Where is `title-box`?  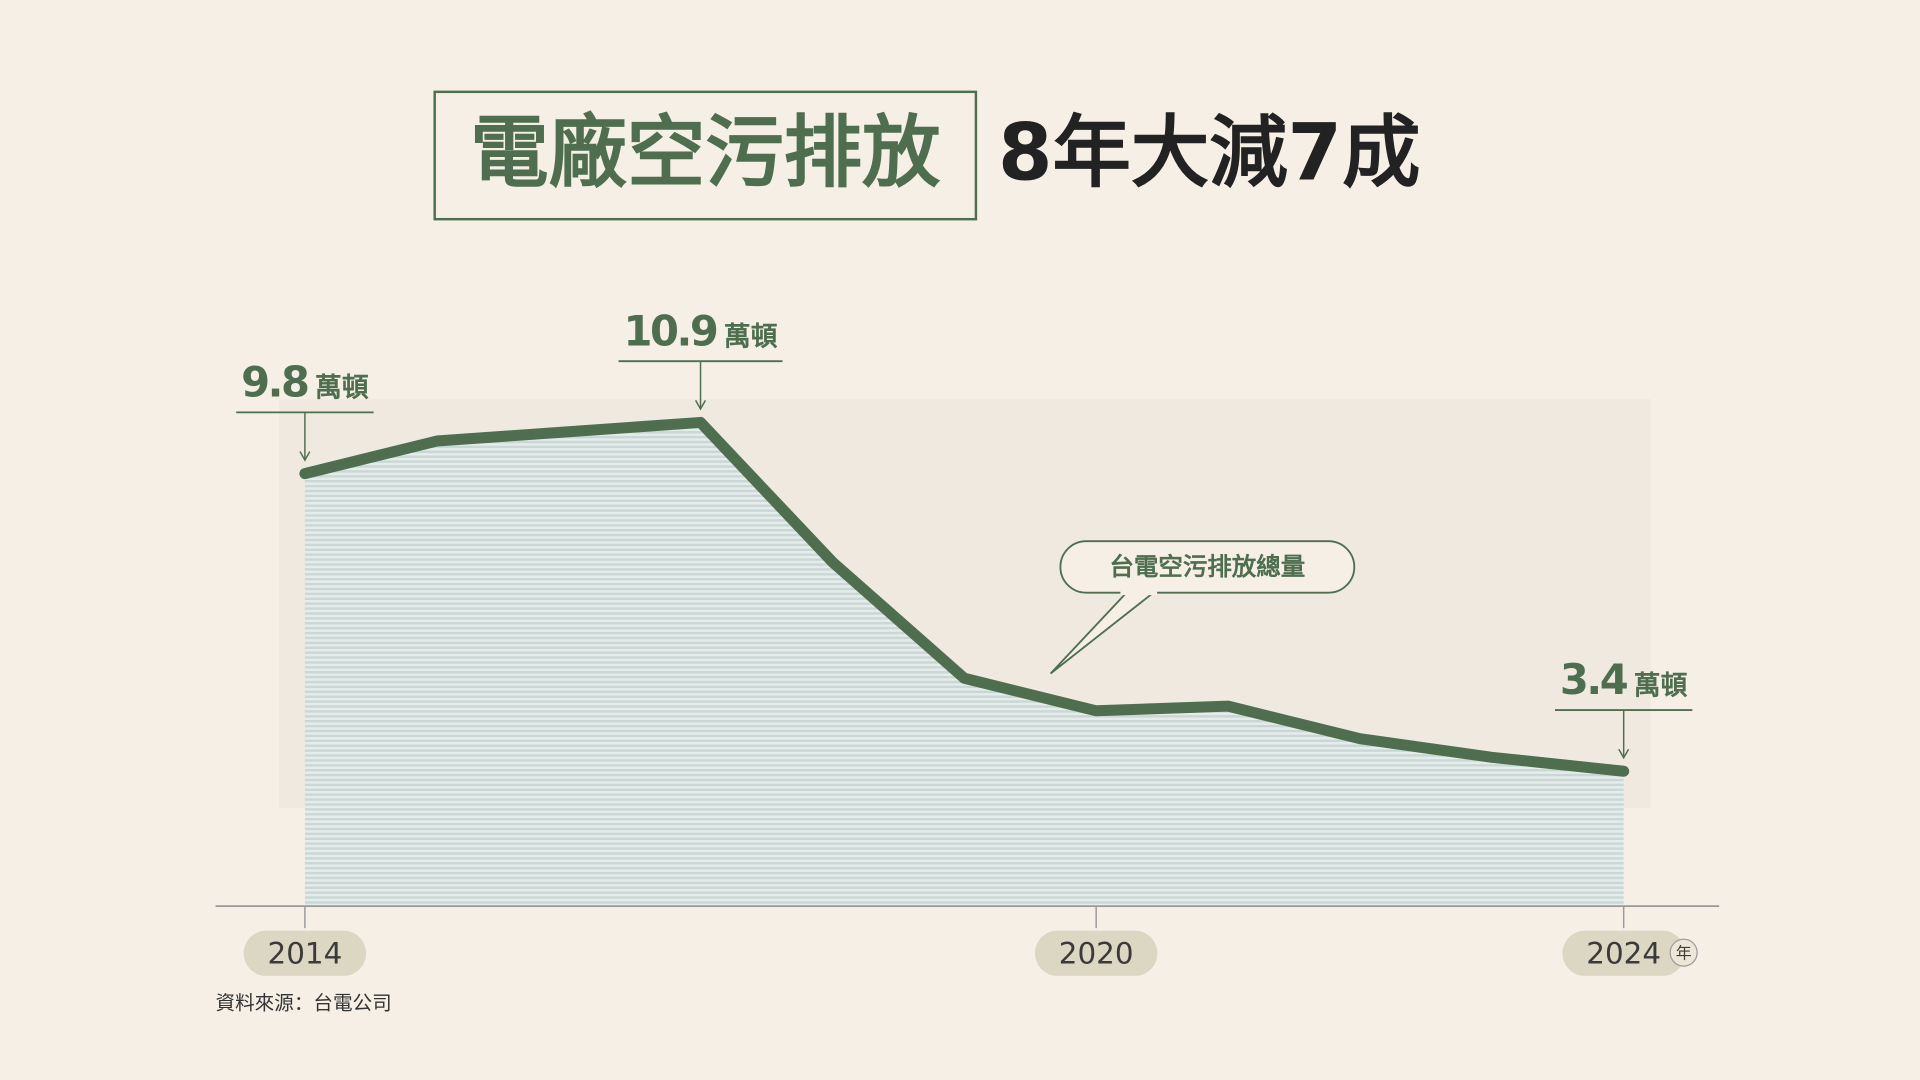 title-box is located at coordinates (705, 155).